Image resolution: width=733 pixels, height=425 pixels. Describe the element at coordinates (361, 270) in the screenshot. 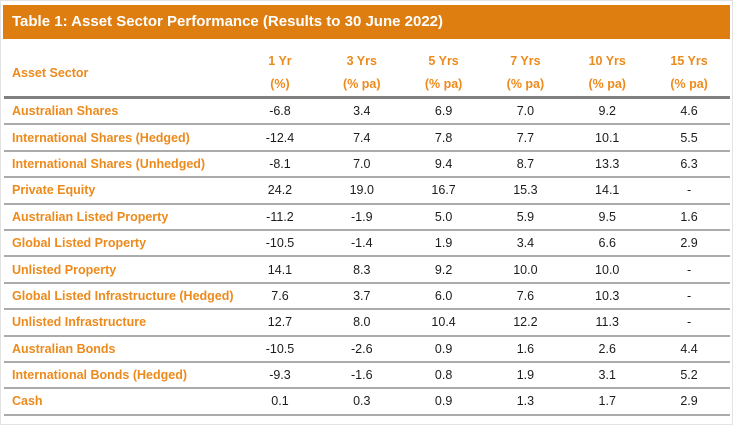

I see `value-cell: 8.3` at that location.